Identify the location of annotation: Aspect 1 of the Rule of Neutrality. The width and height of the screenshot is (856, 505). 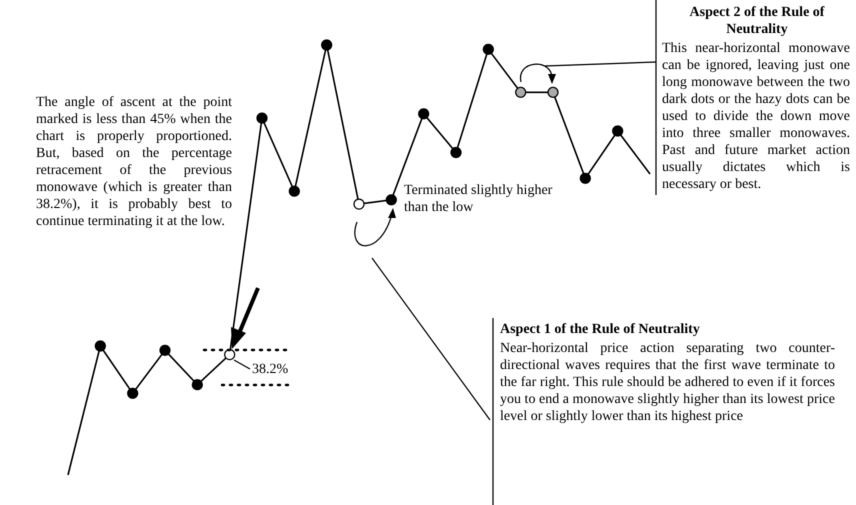
(600, 329).